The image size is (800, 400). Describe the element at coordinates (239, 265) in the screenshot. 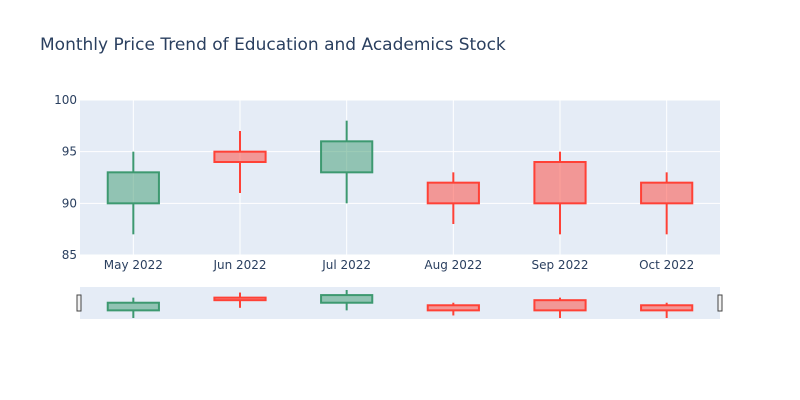

I see `x-tick-label: Jun 2022` at that location.